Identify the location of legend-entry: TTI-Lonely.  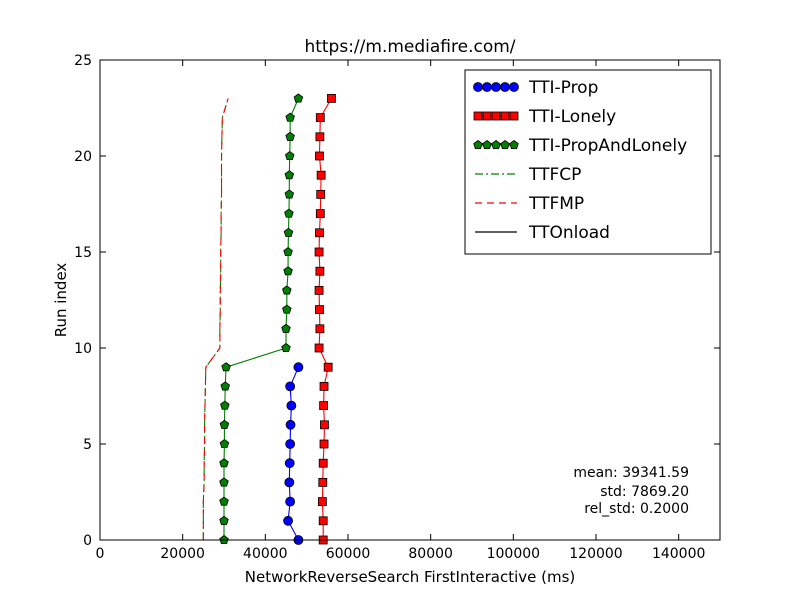
(544, 117).